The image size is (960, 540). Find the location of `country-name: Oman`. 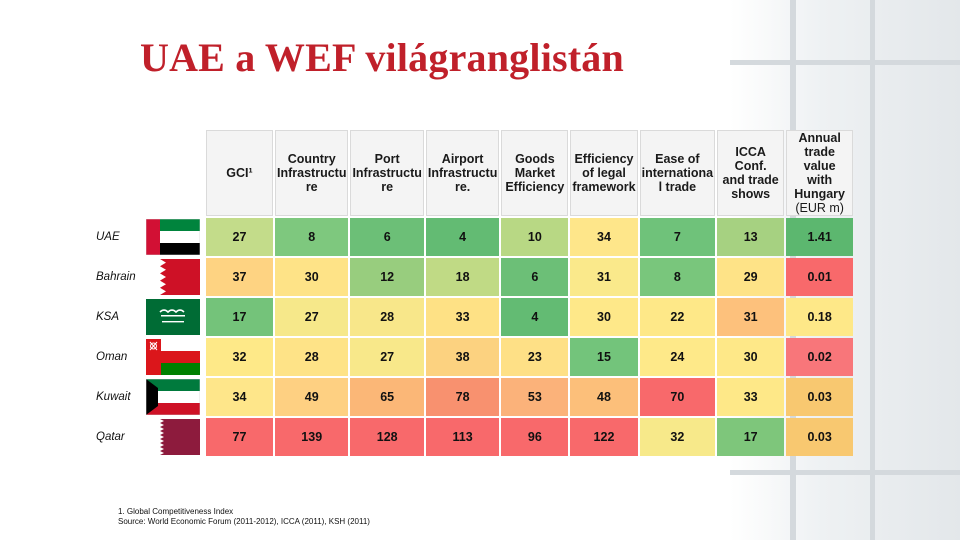

country-name: Oman is located at coordinates (112, 357).